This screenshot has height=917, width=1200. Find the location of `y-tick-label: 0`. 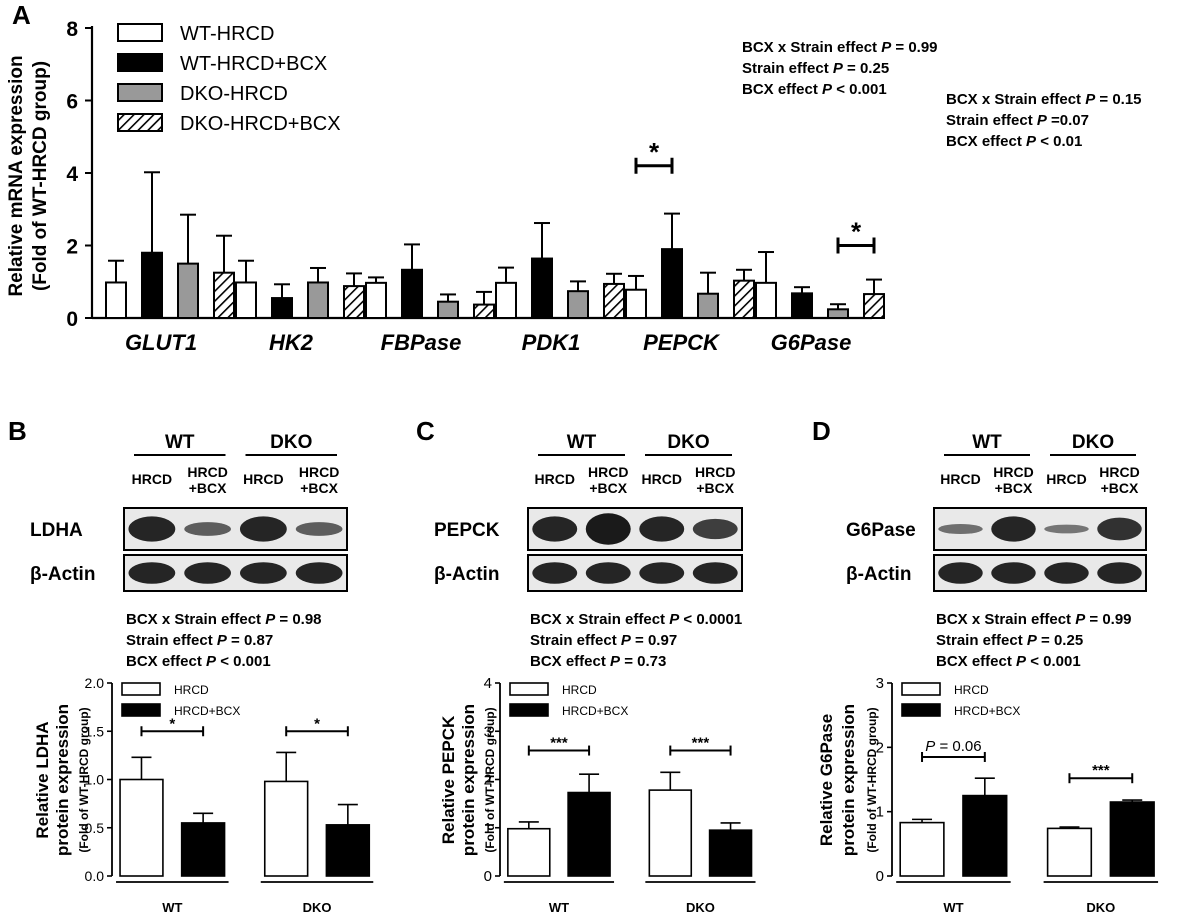

y-tick-label: 0 is located at coordinates (880, 876).